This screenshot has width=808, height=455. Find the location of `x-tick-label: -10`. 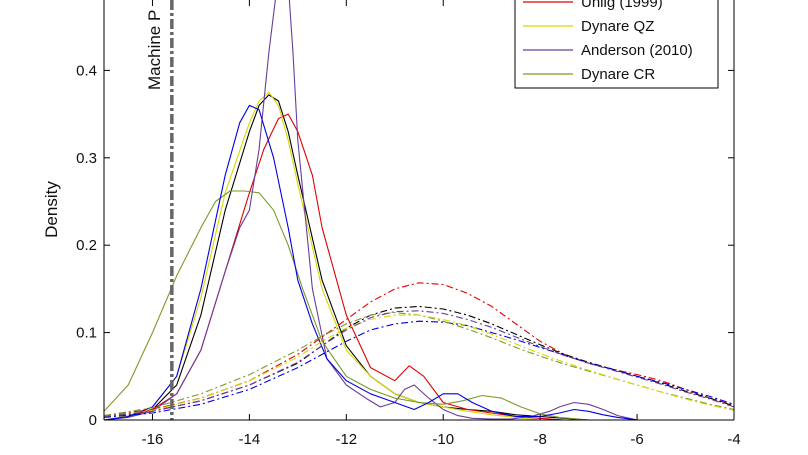

x-tick-label: -10 is located at coordinates (443, 439).